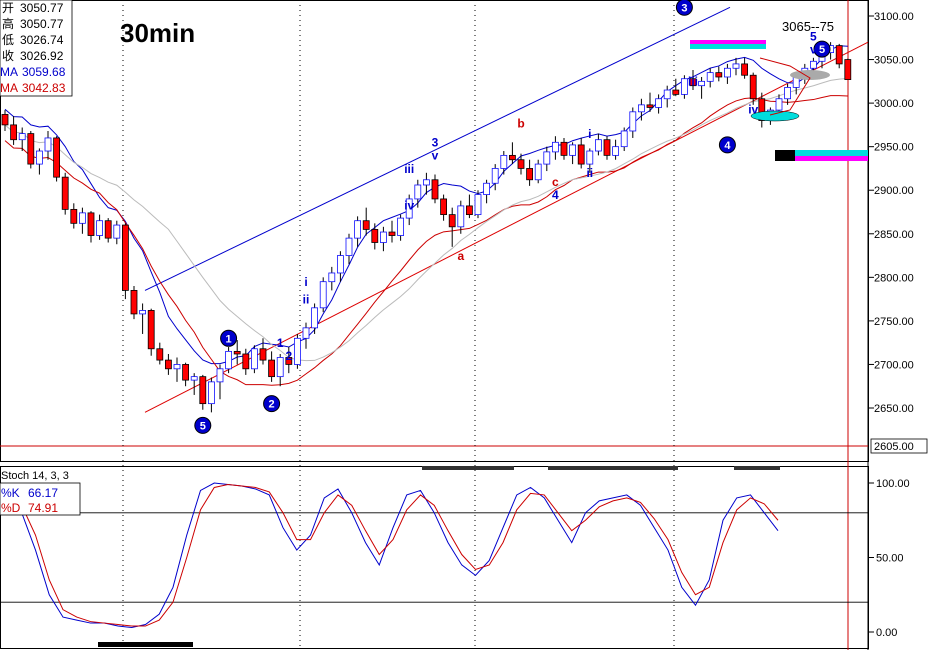 The image size is (928, 650). Describe the element at coordinates (894, 61) in the screenshot. I see `price-tick-label: 3050.00` at that location.